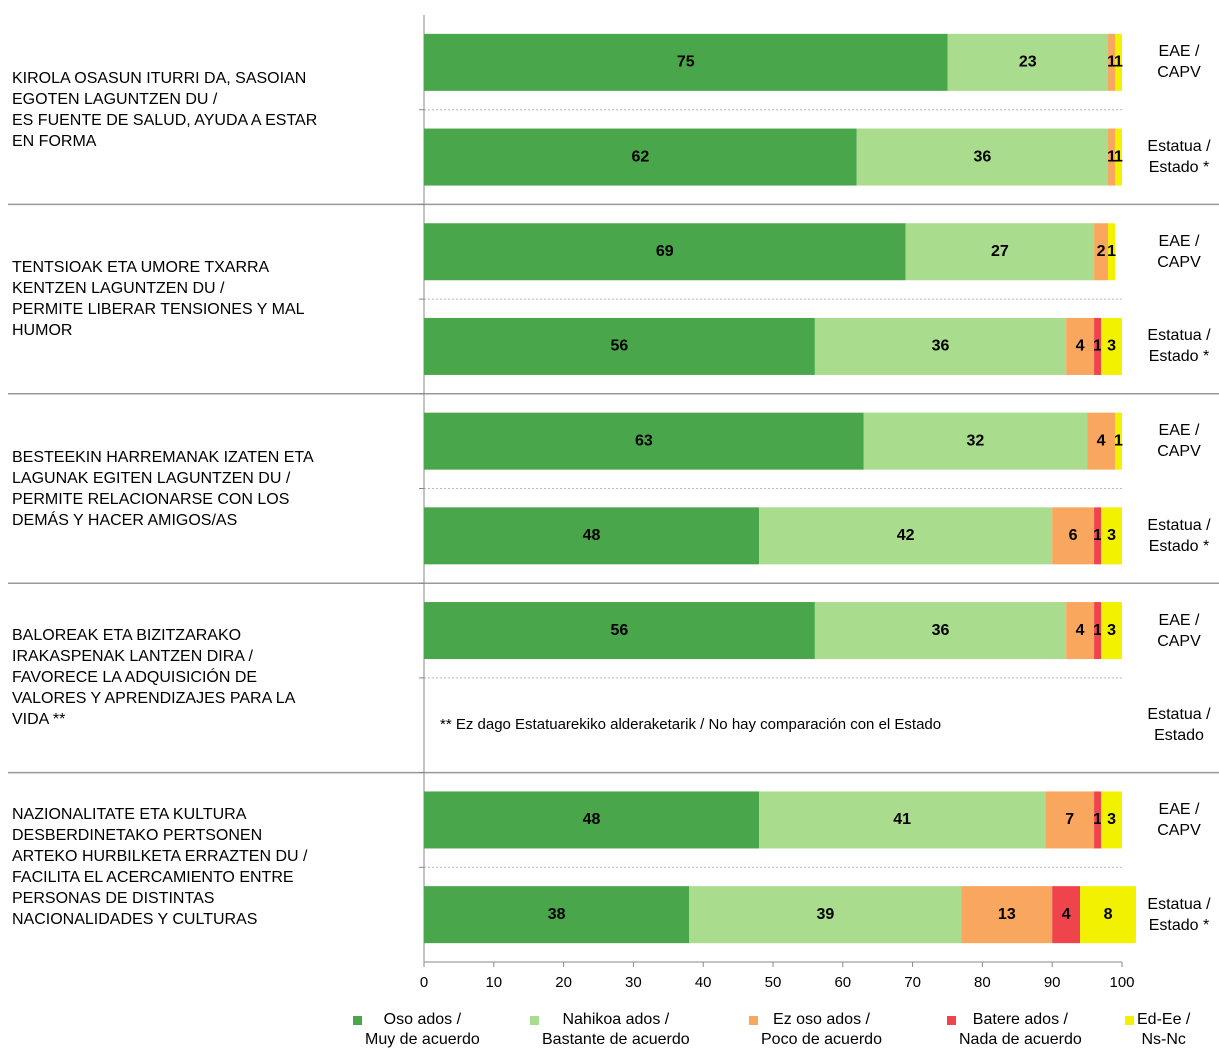 This screenshot has width=1219, height=1054. I want to click on x-tick-label: 60, so click(842, 982).